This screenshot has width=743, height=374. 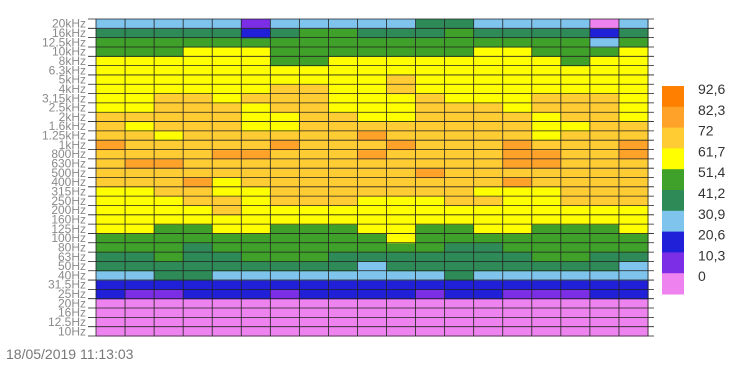 What do you see at coordinates (68, 210) in the screenshot?
I see `y-tick-label: 200Hz` at bounding box center [68, 210].